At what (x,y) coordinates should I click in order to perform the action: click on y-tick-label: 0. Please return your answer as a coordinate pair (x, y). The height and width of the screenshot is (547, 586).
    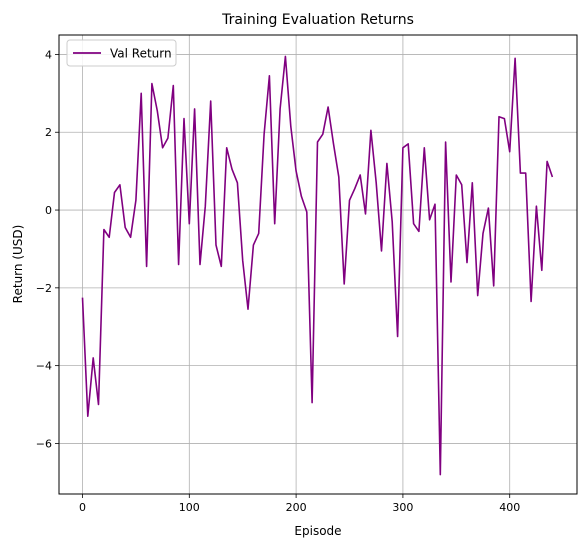
    Looking at the image, I should click on (48, 210).